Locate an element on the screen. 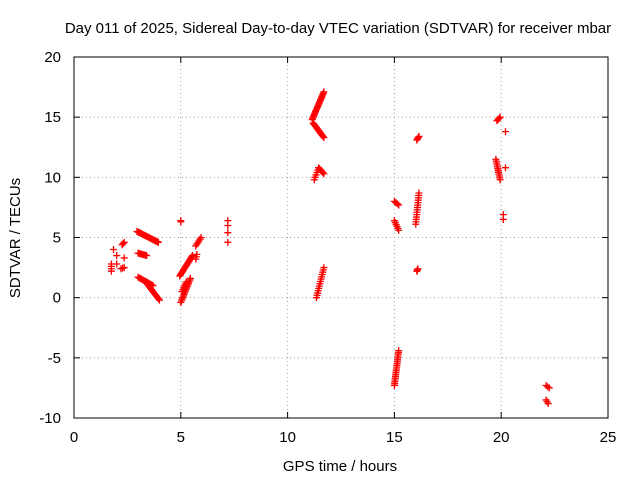 This screenshot has width=640, height=480. x-tick-label: 0 is located at coordinates (74, 437).